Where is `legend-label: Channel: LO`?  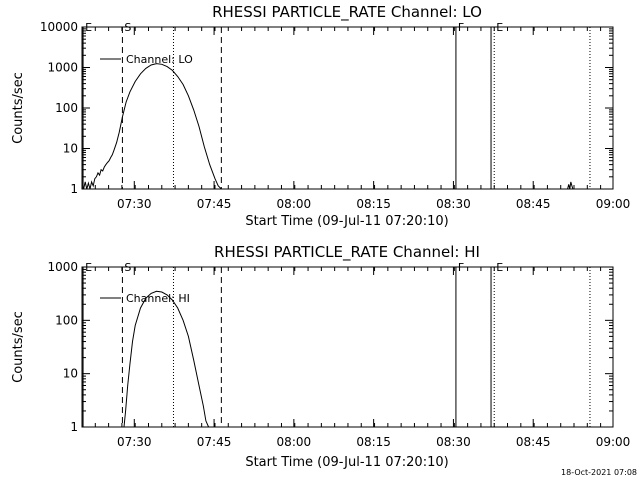 legend-label: Channel: LO is located at coordinates (159, 59).